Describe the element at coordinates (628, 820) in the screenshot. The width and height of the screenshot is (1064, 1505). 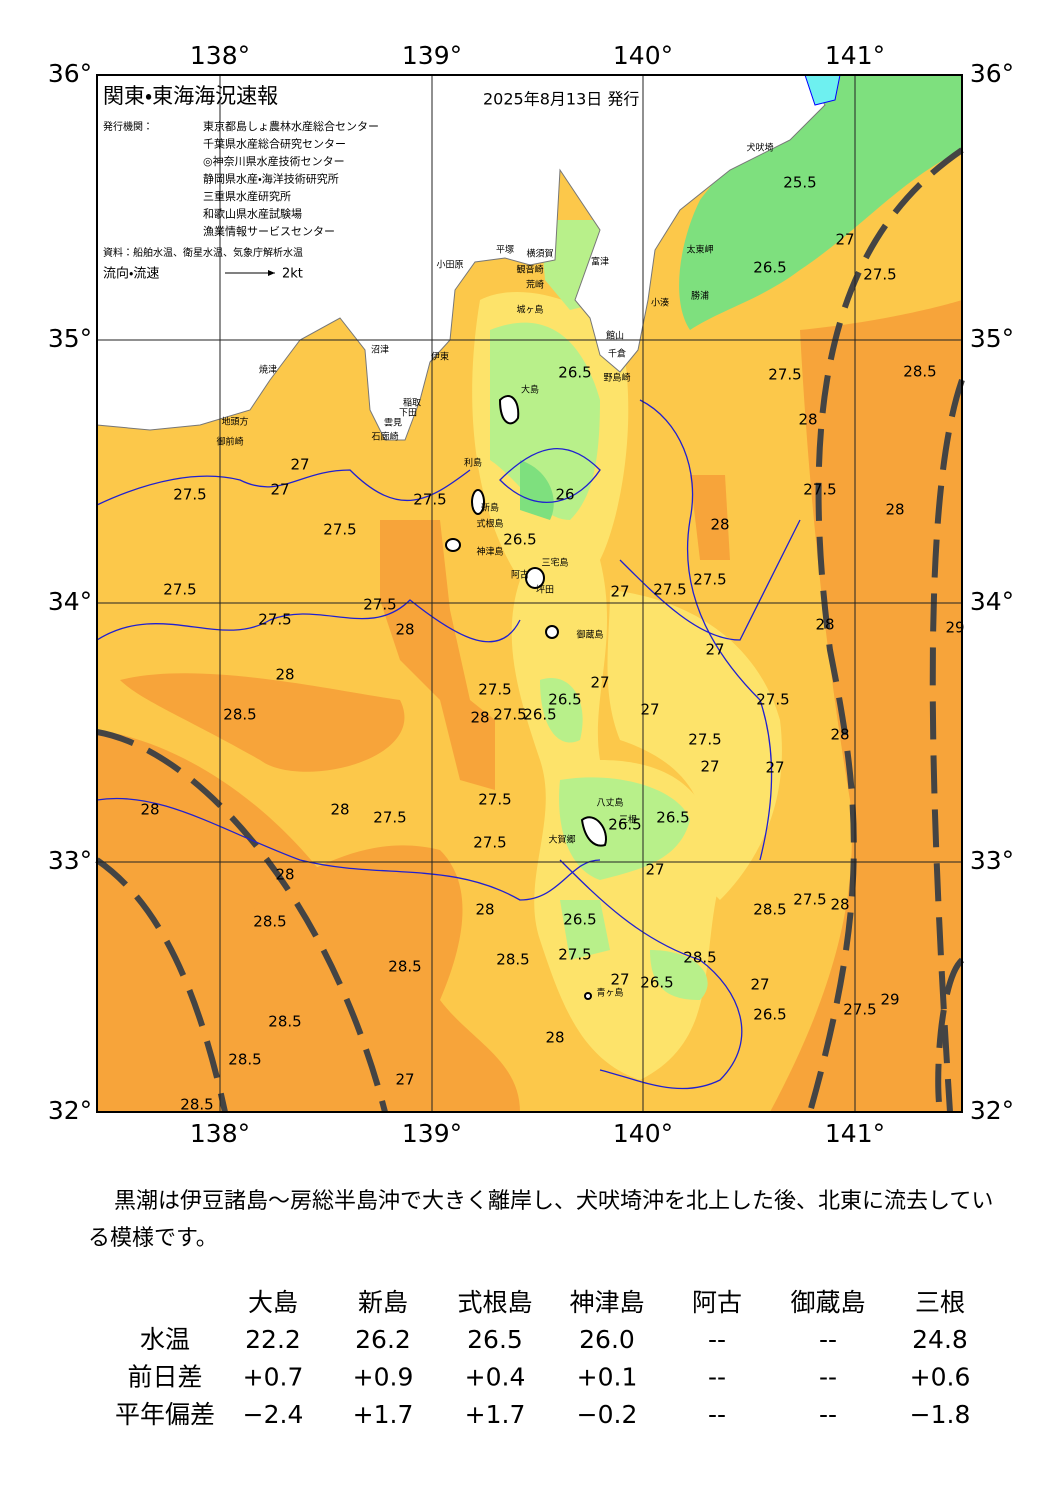
I see `place-name: 三根` at that location.